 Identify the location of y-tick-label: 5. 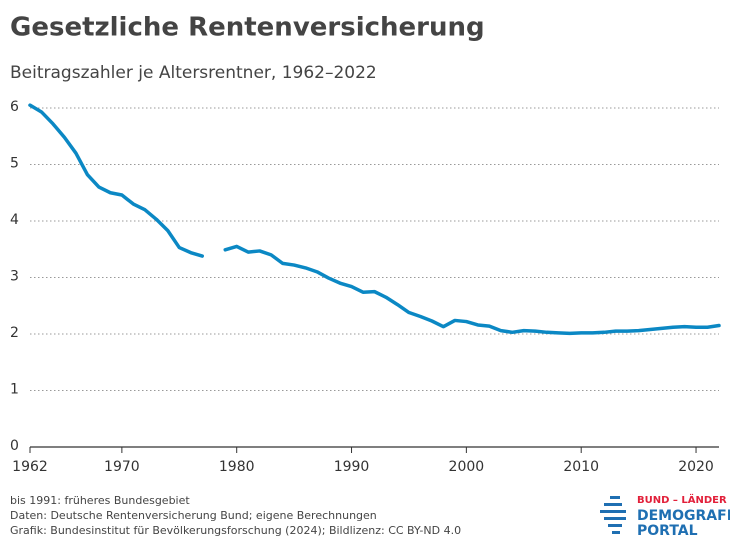
(14, 164).